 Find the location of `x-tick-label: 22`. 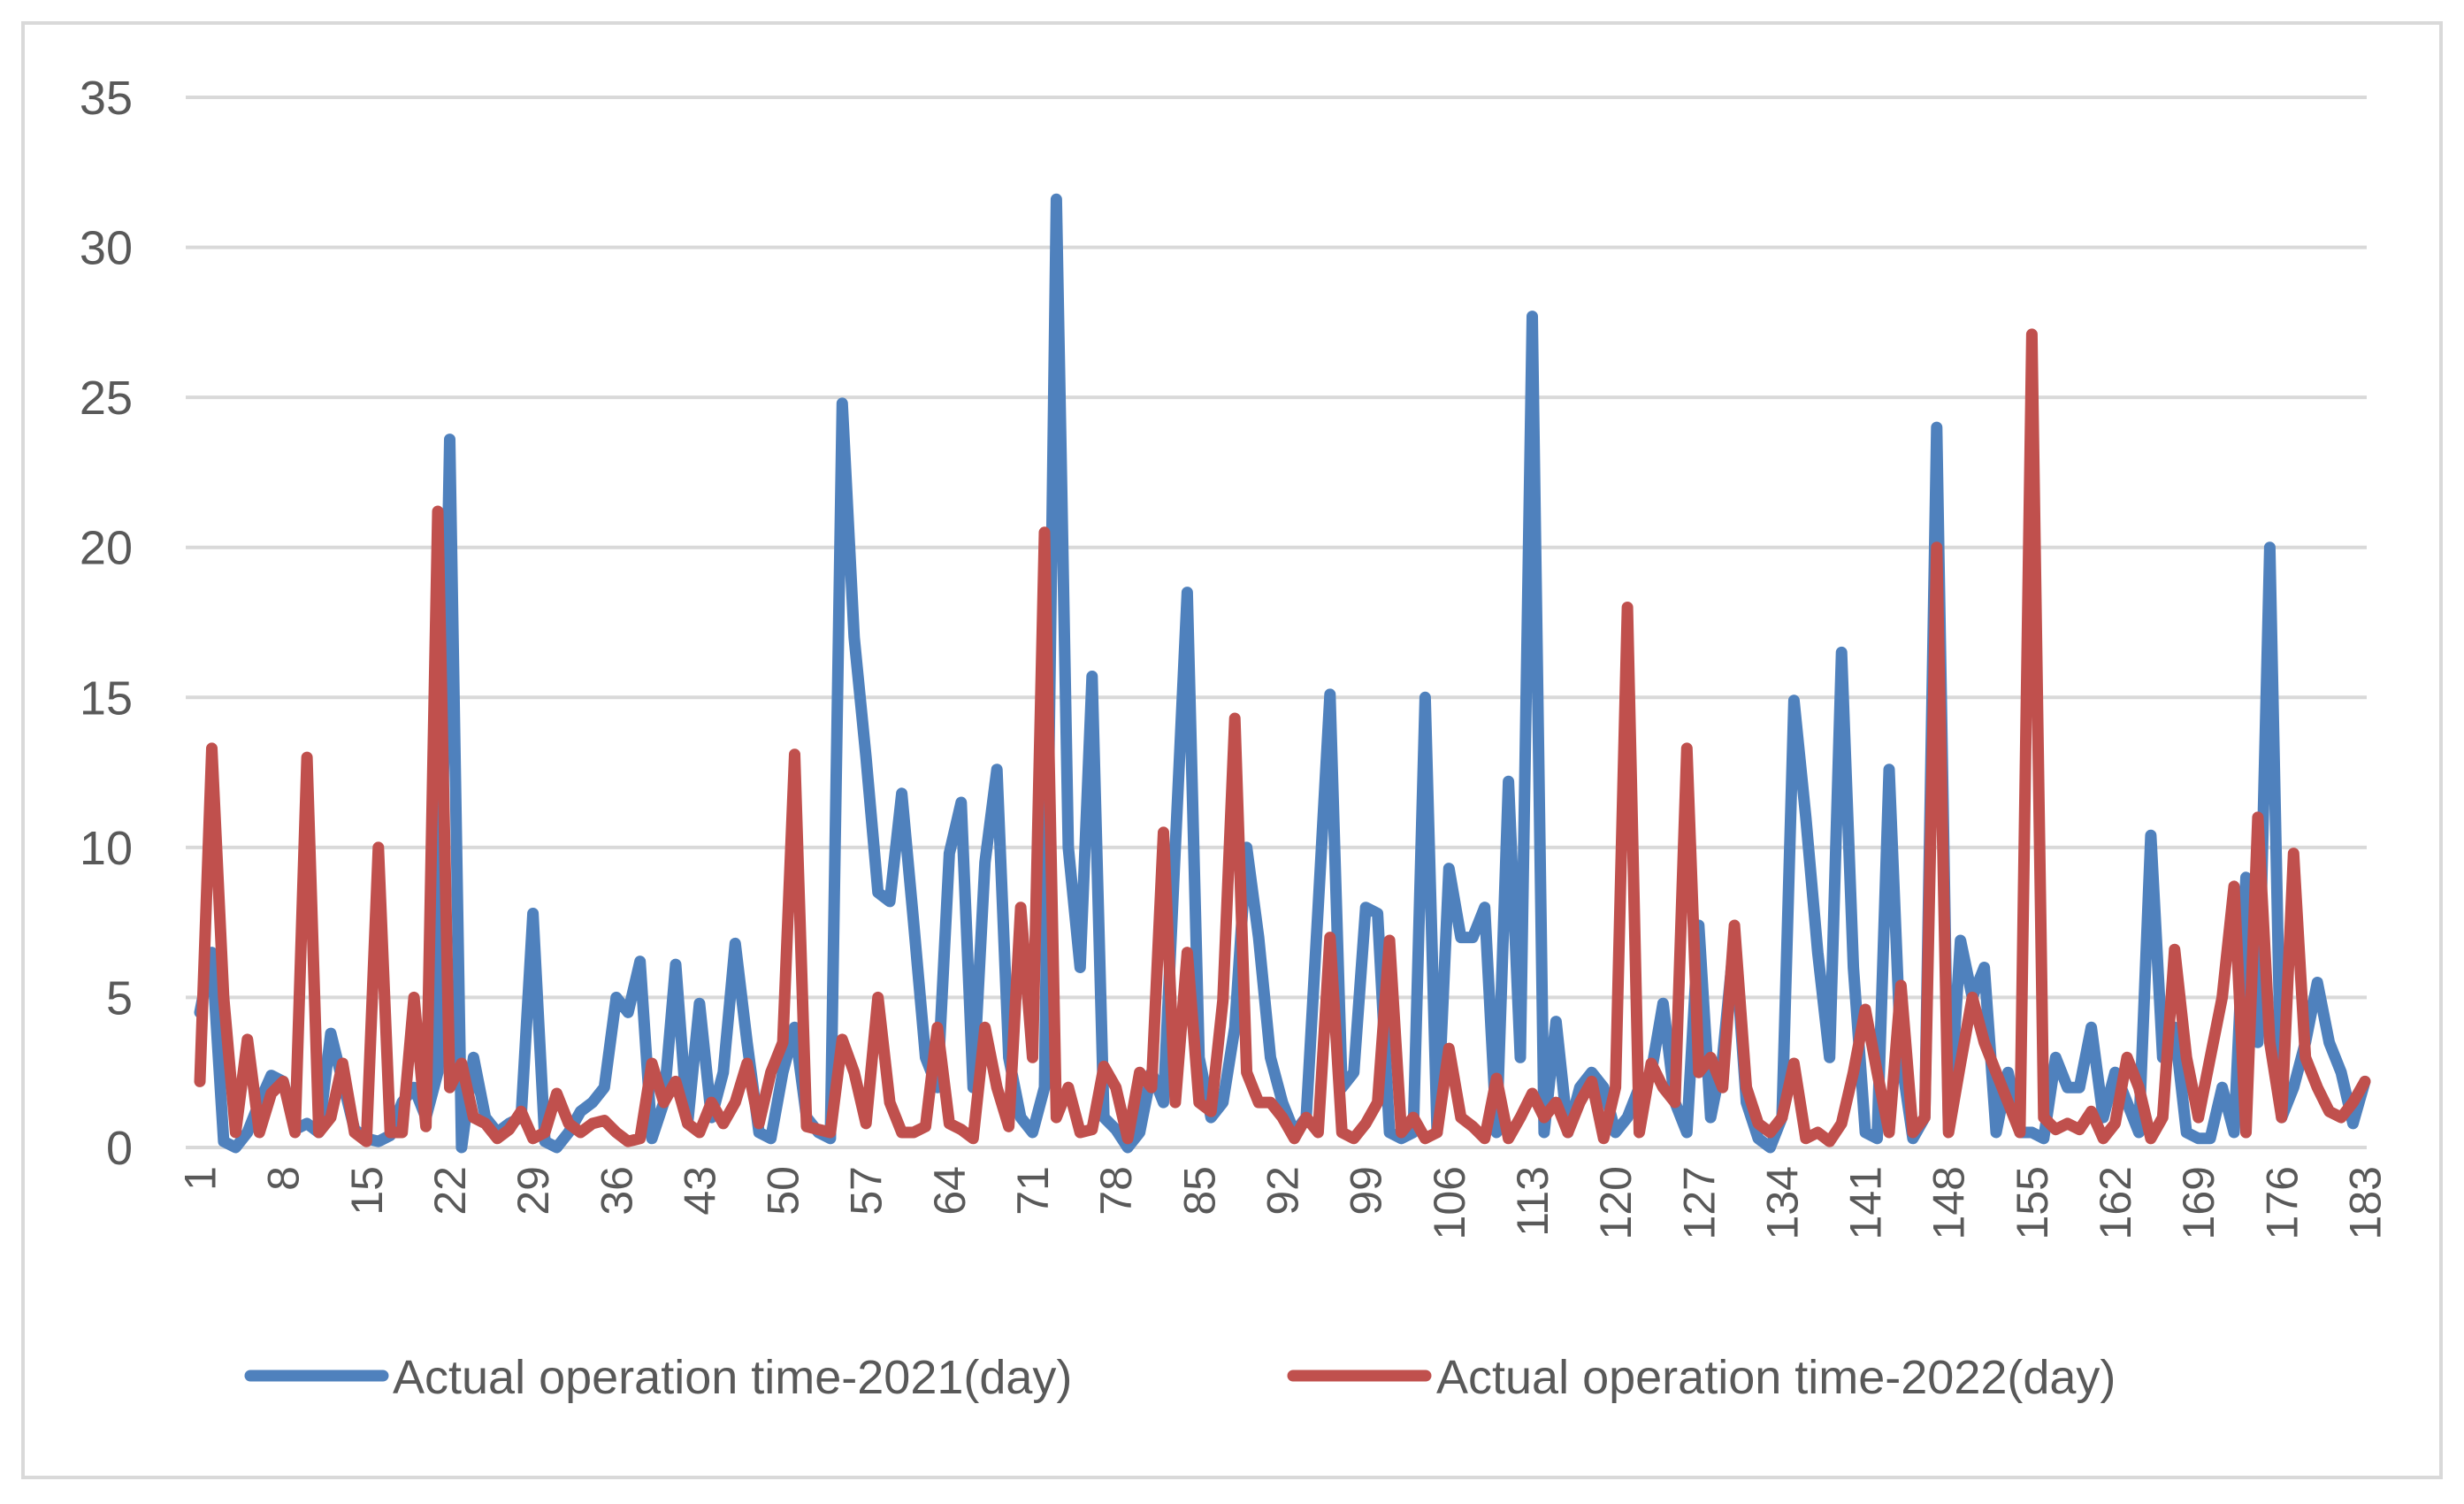

x-tick-label: 22 is located at coordinates (450, 1191).